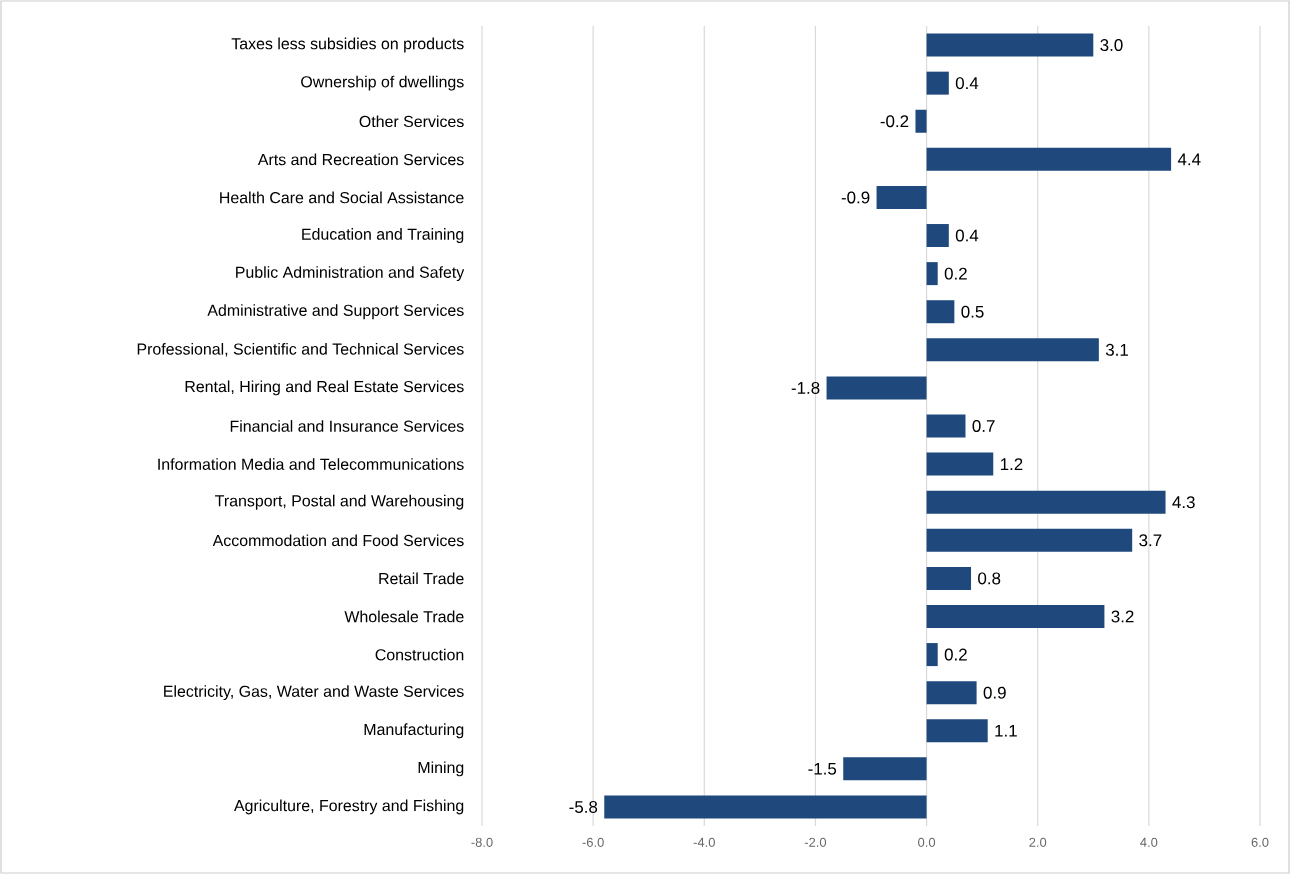  Describe the element at coordinates (1150, 540) in the screenshot. I see `data-label: 3.7` at that location.